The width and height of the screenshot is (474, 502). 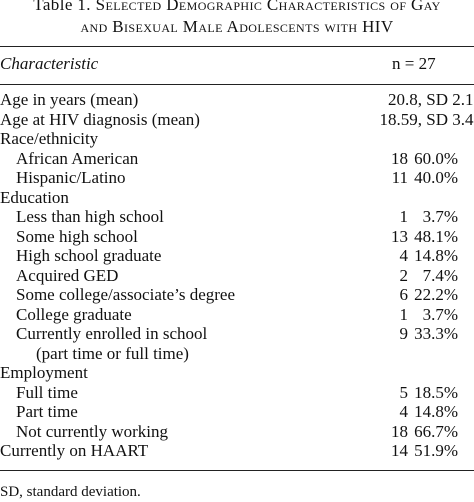 I want to click on row-label: Age in years (mean), so click(x=69, y=99).